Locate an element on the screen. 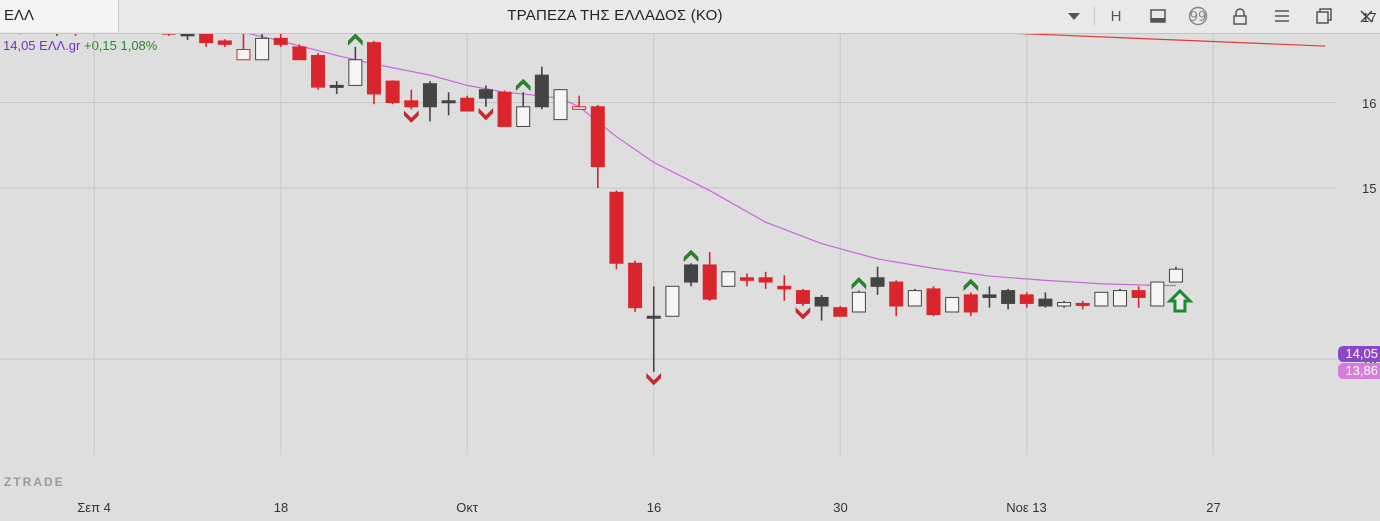  restore-icon is located at coordinates (1324, 16).